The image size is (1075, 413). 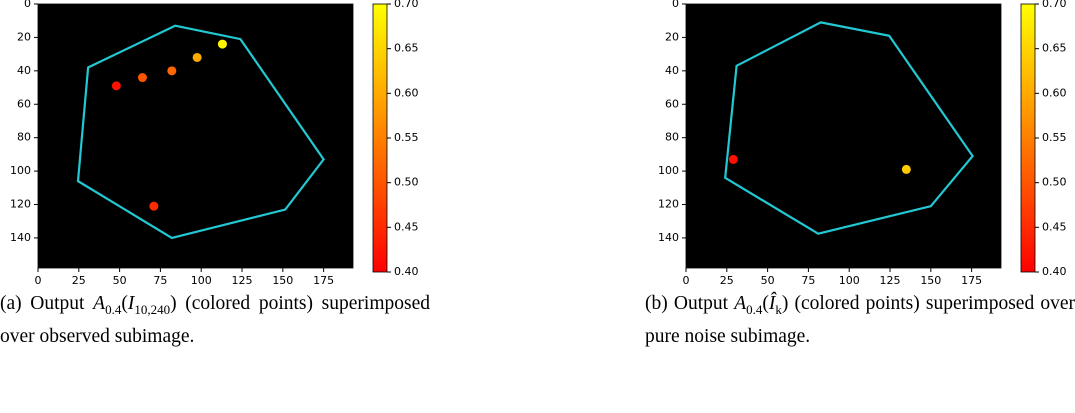 What do you see at coordinates (131, 303) in the screenshot?
I see `caption-math: I` at bounding box center [131, 303].